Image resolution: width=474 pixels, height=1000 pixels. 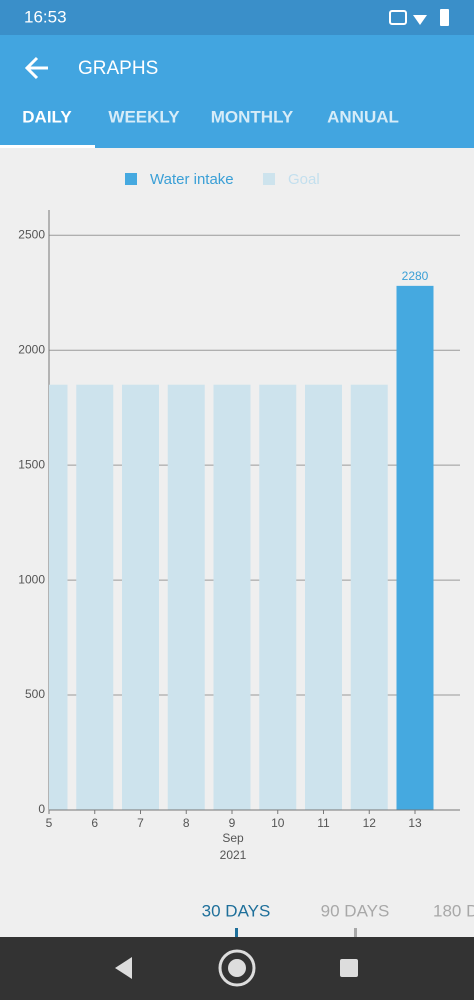 I want to click on status-icons, so click(x=419, y=17).